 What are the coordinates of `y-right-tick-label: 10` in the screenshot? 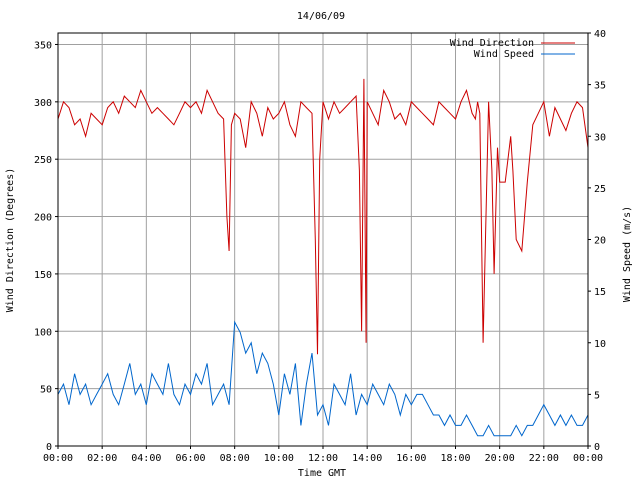 It's located at (600, 344).